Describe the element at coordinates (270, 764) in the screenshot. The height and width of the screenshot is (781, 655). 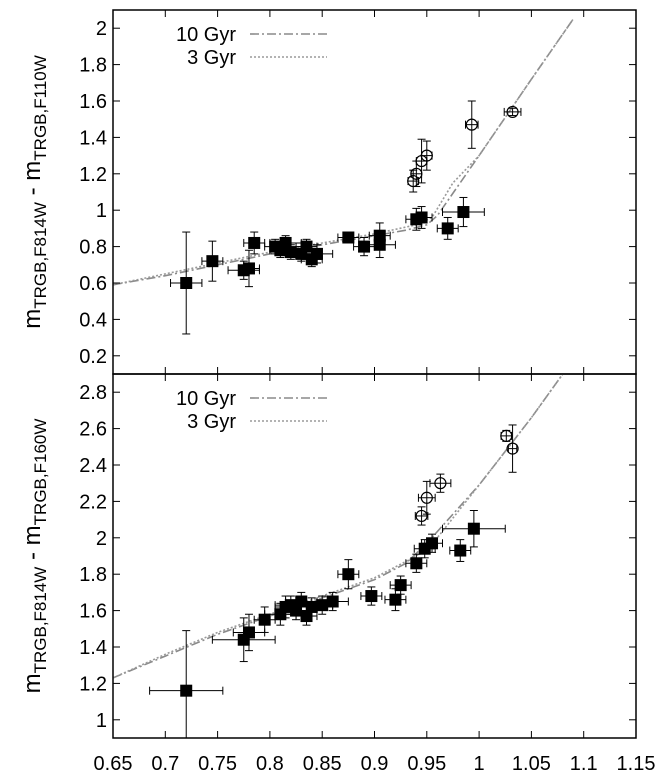
I see `x-tick-label: 0.8` at that location.